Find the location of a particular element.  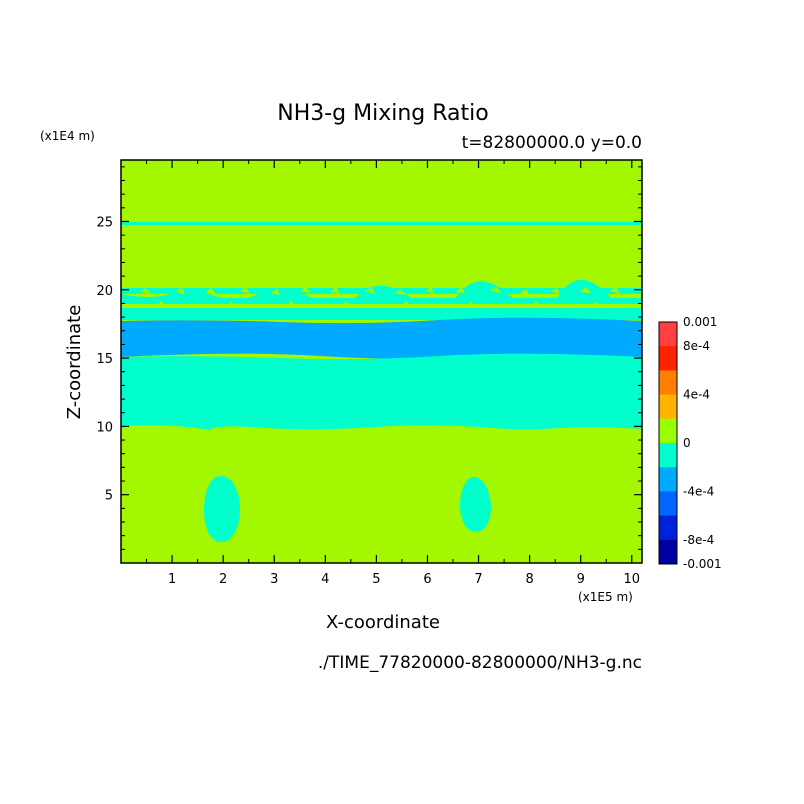

thin-layer is located at coordinates (381, 223).